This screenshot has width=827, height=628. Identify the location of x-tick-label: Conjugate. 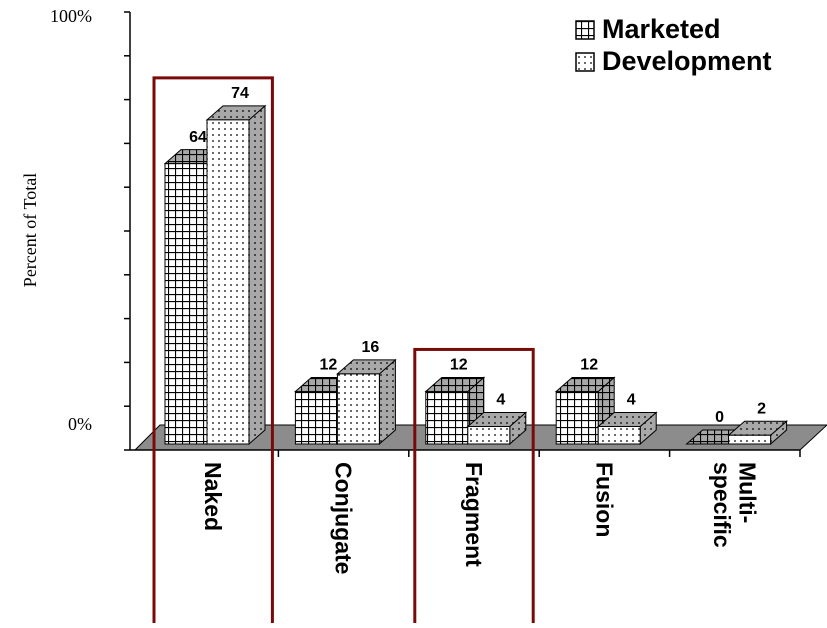
(344, 518).